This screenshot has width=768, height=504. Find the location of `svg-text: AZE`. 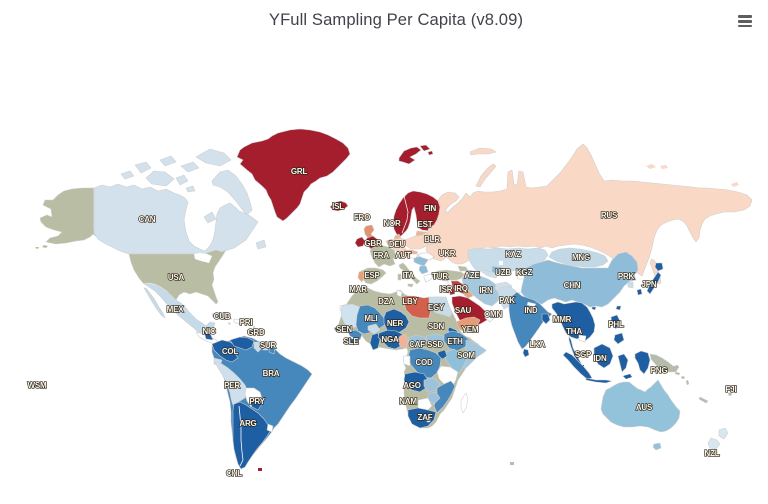

svg-text: AZE is located at coordinates (472, 275).